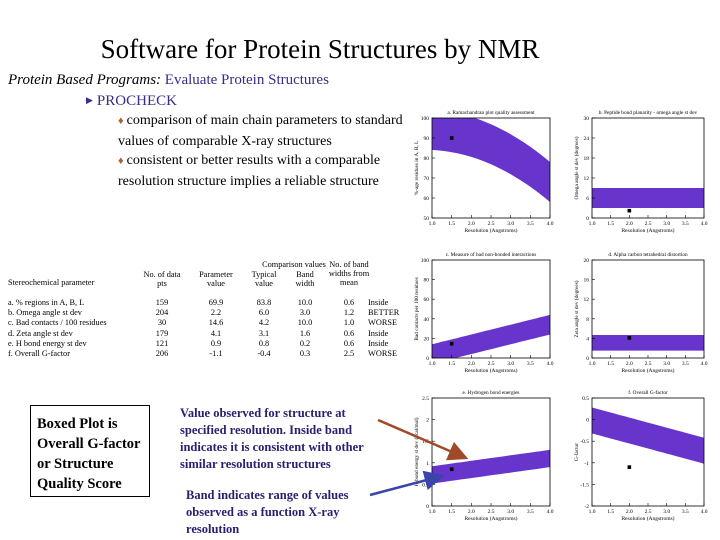  I want to click on y-tick-label: 2, so click(427, 421).